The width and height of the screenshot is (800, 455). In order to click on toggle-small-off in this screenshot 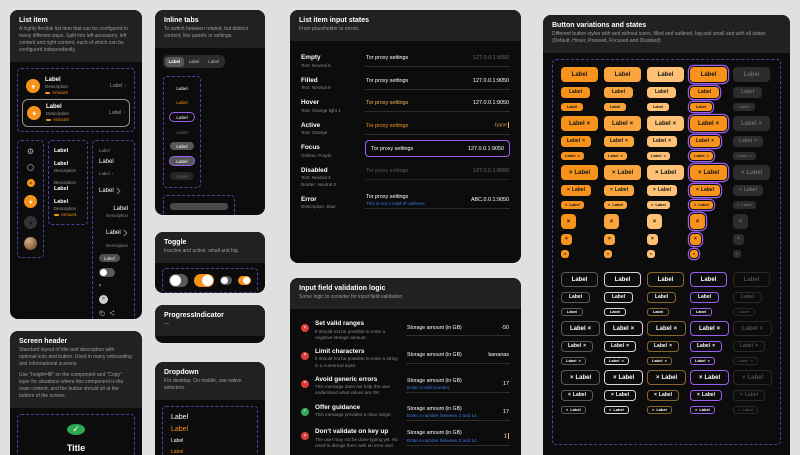, I will do `click(226, 280)`.